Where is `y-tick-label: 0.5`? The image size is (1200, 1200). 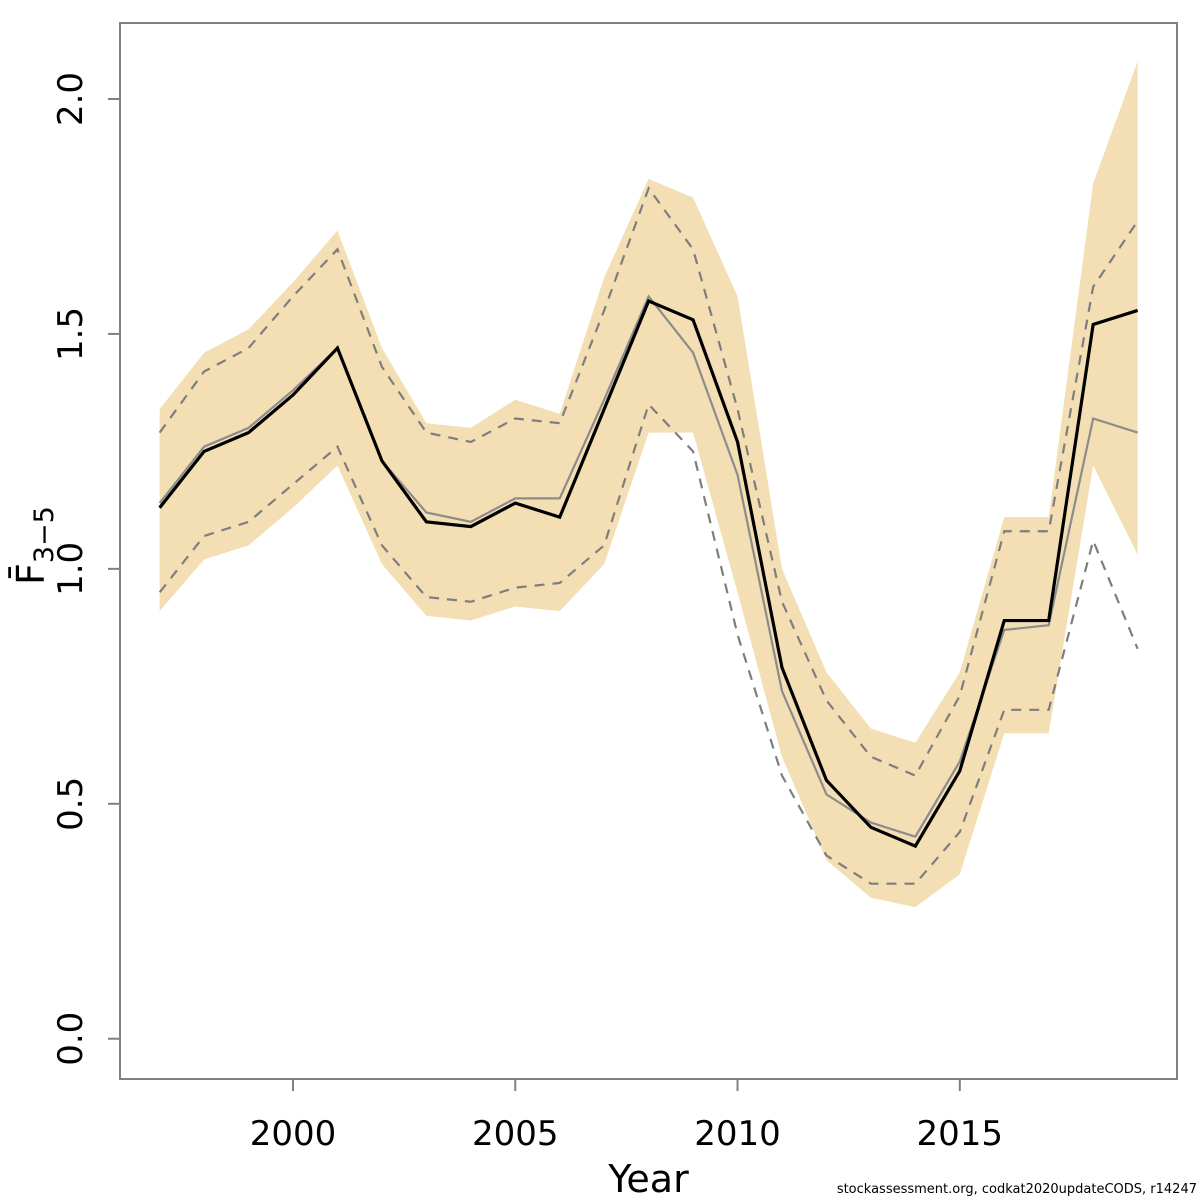
y-tick-label: 0.5 is located at coordinates (71, 804).